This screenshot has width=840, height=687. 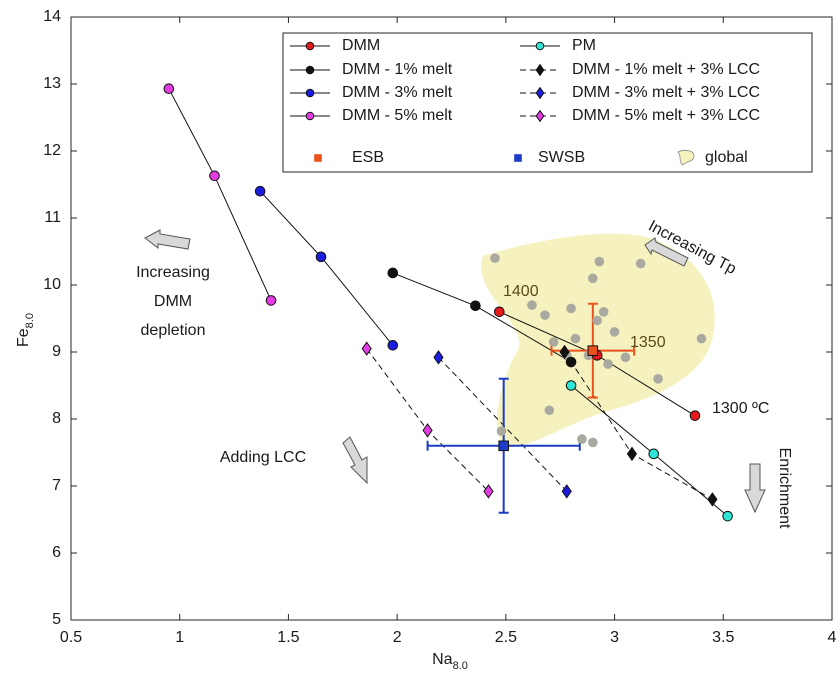 What do you see at coordinates (56, 552) in the screenshot?
I see `y-tick-label: 6` at bounding box center [56, 552].